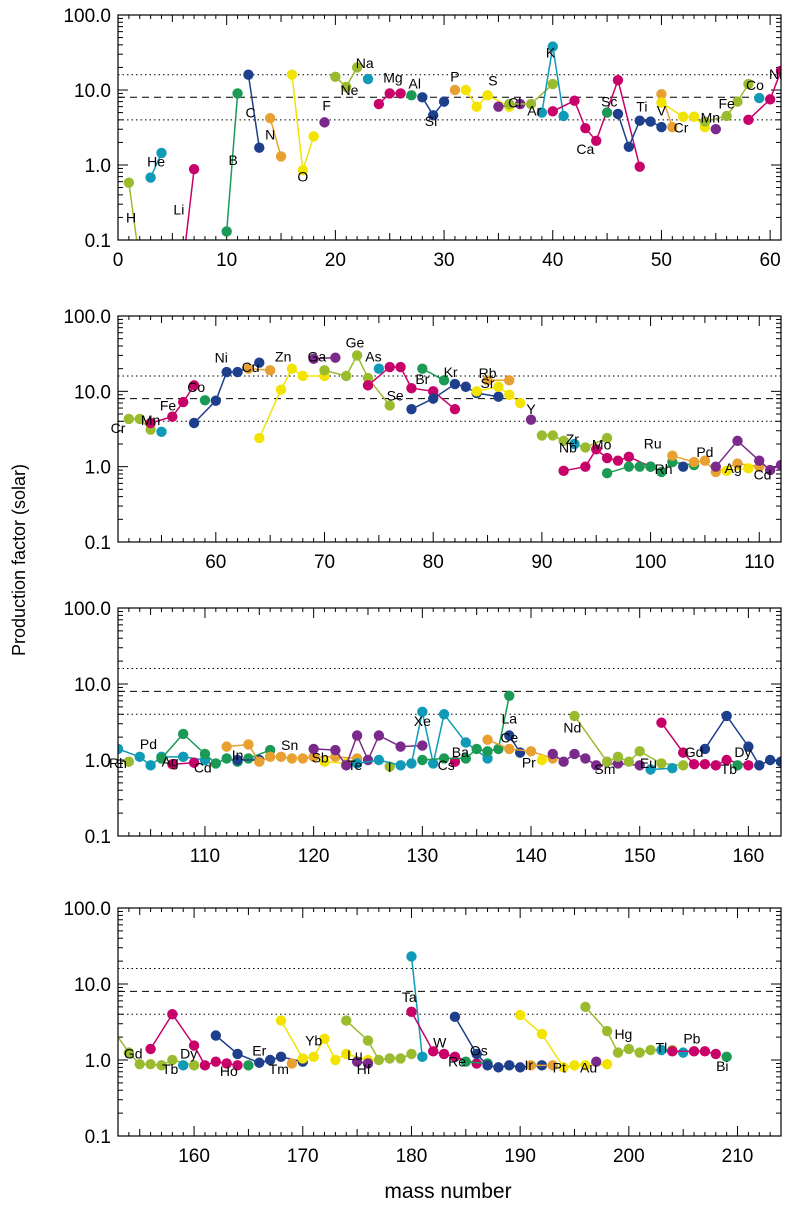  Describe the element at coordinates (98, 468) in the screenshot. I see `y-tick-label: 1.0` at that location.